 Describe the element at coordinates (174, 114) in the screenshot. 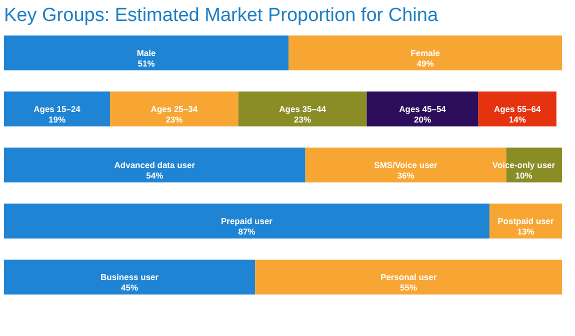

I see `data-label: Ages 25–34 23%` at that location.